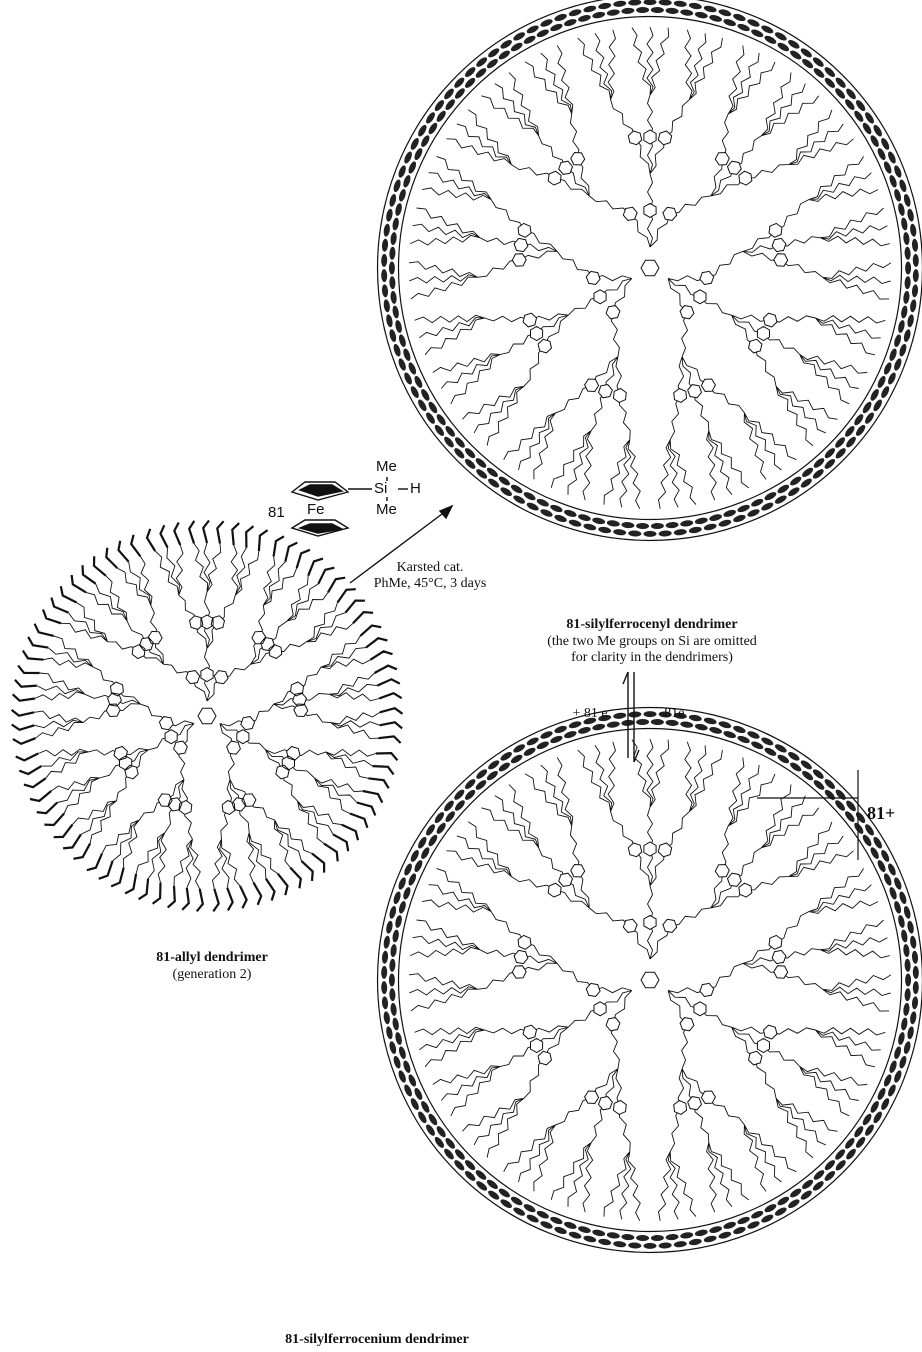 The image size is (922, 1352). I want to click on si-label: Si, so click(380, 488).